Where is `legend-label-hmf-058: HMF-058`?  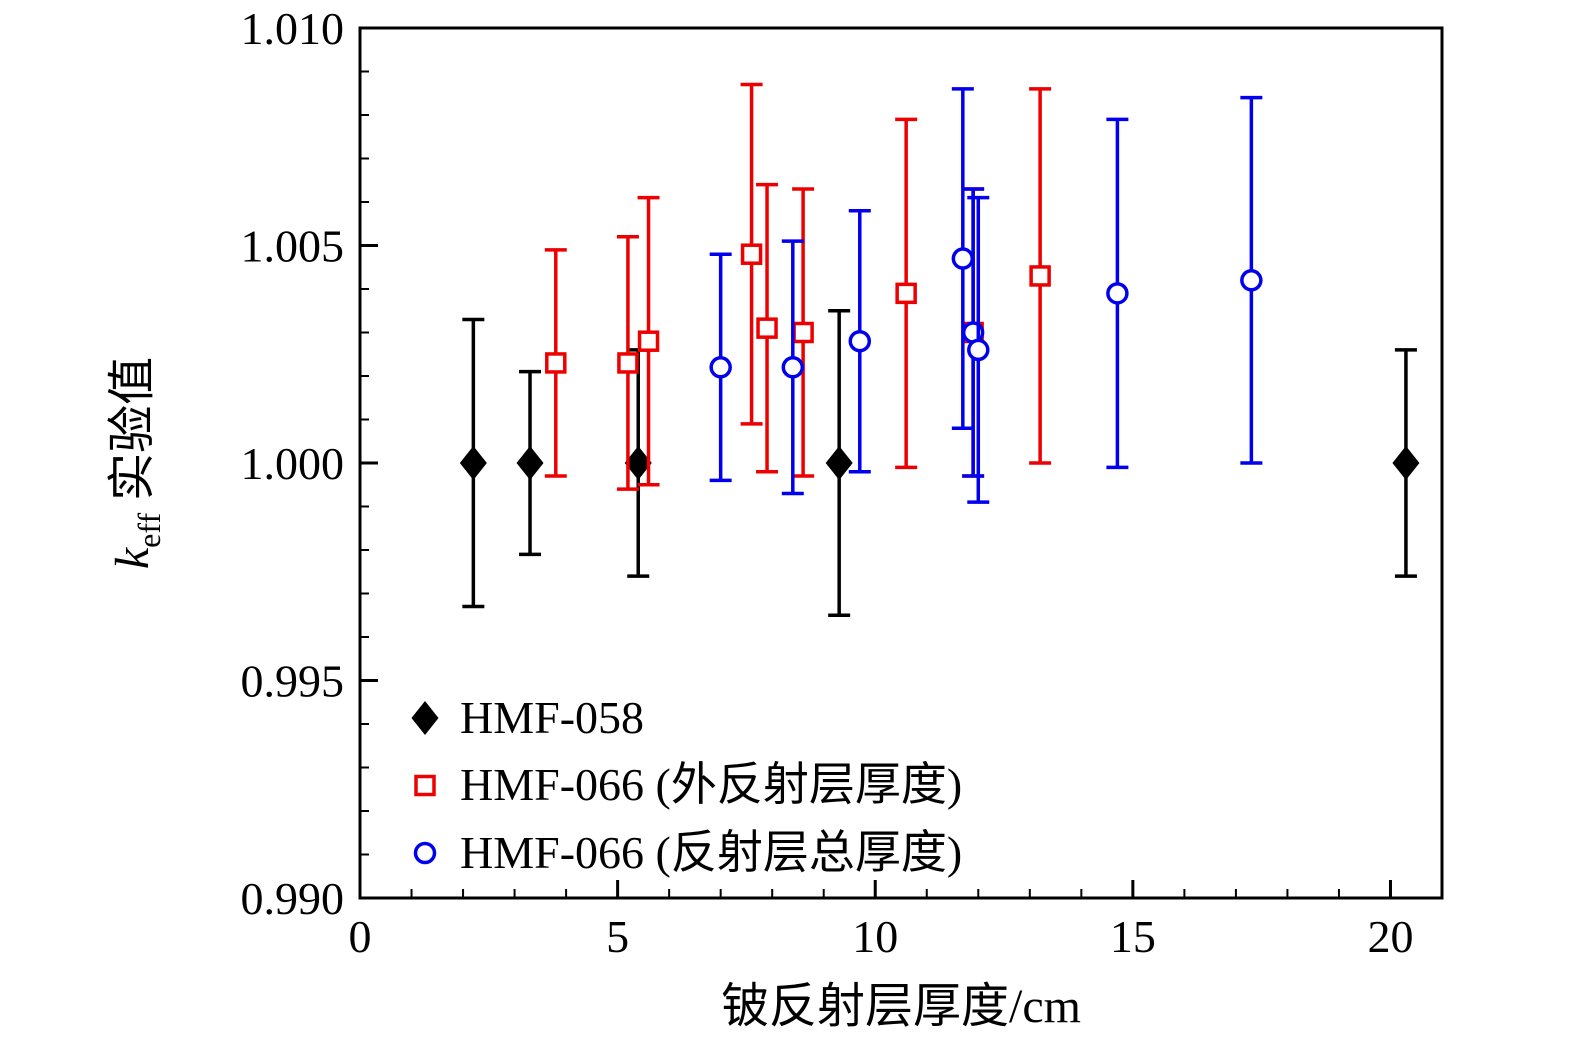
legend-label-hmf-058: HMF-058 is located at coordinates (552, 717).